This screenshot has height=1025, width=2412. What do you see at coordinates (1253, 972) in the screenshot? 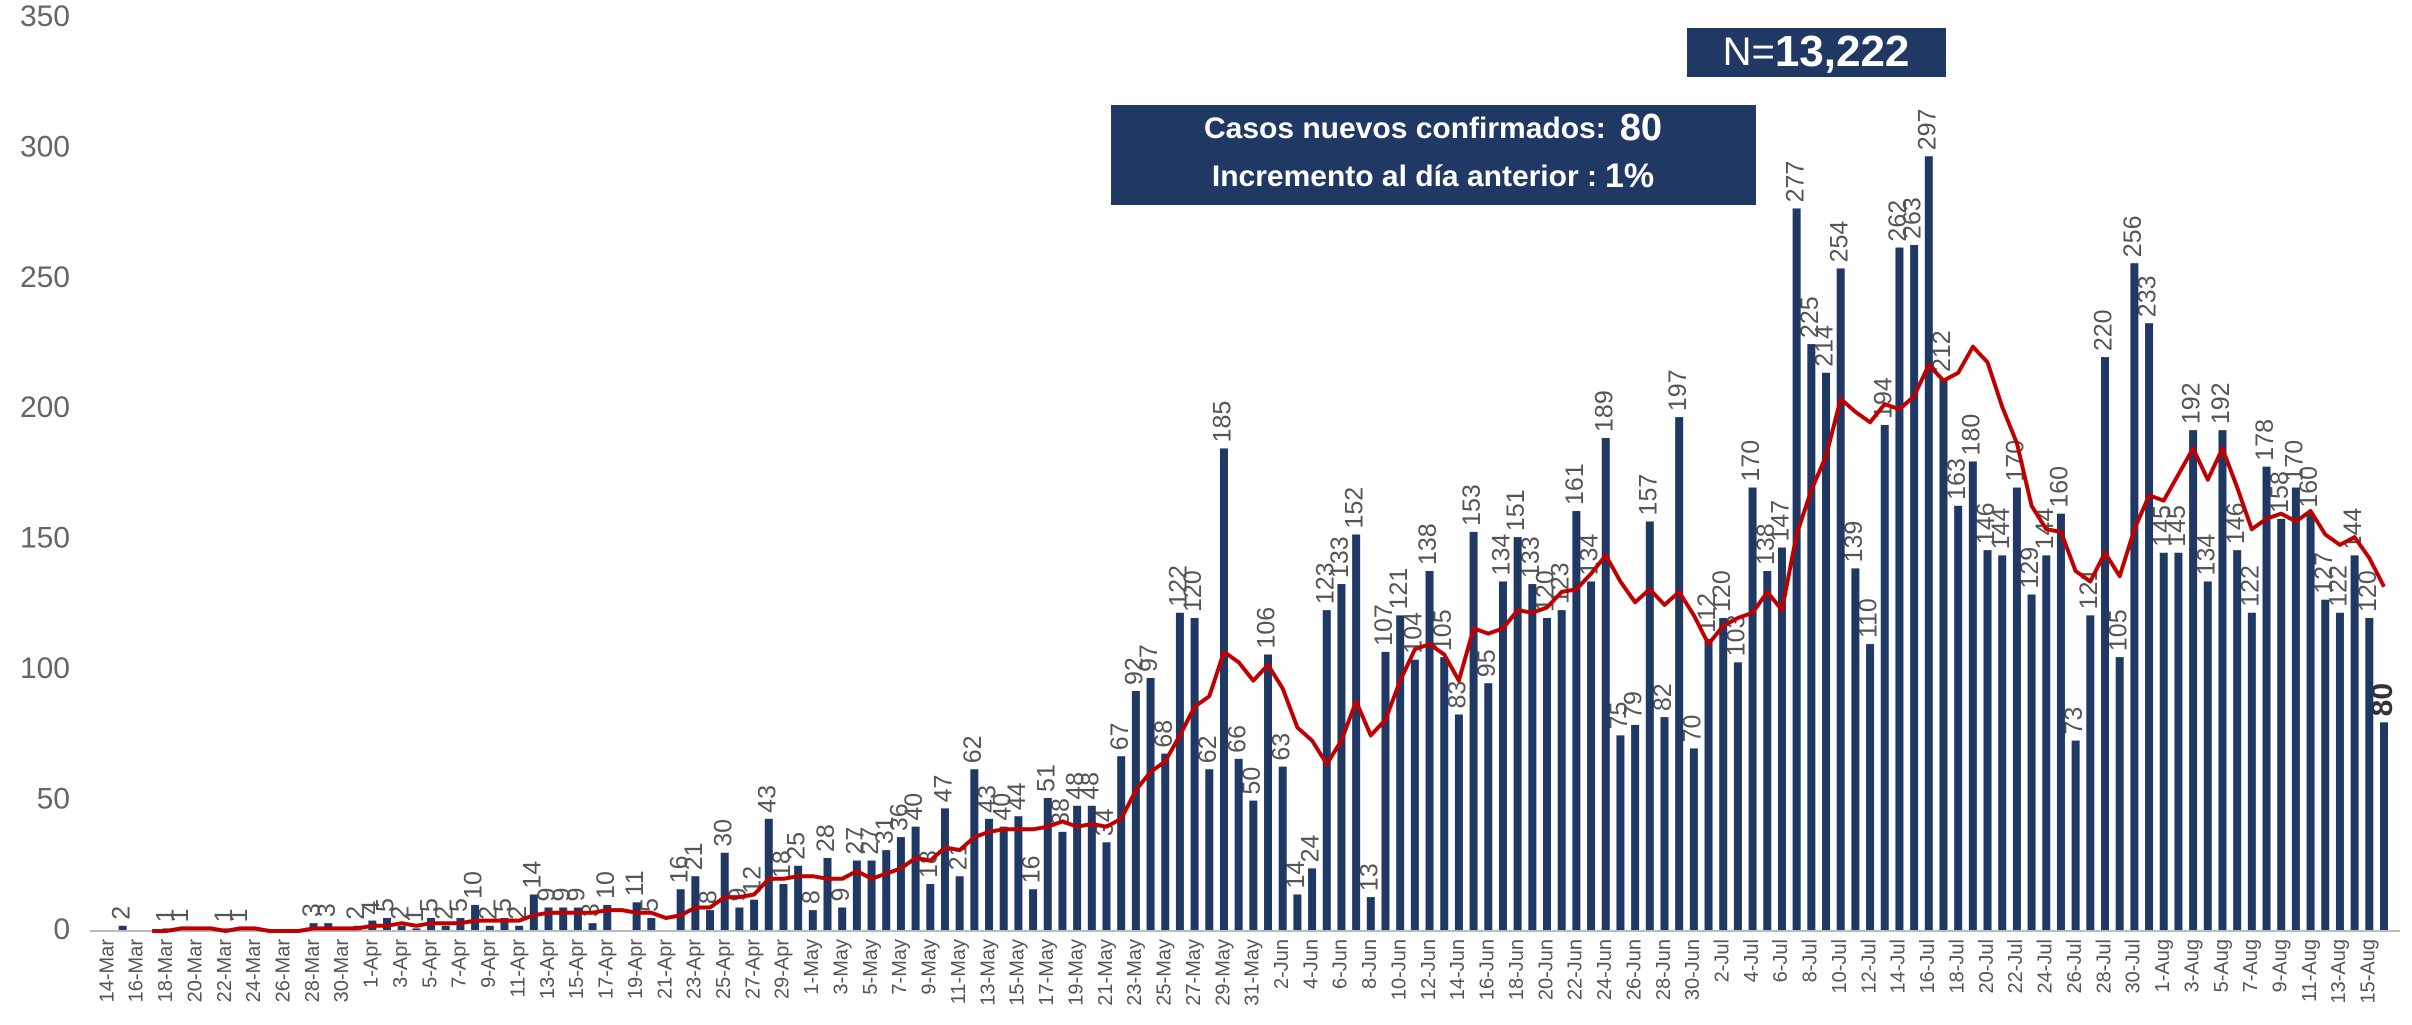
I see `x-tick-label: 31-May` at bounding box center [1253, 972].